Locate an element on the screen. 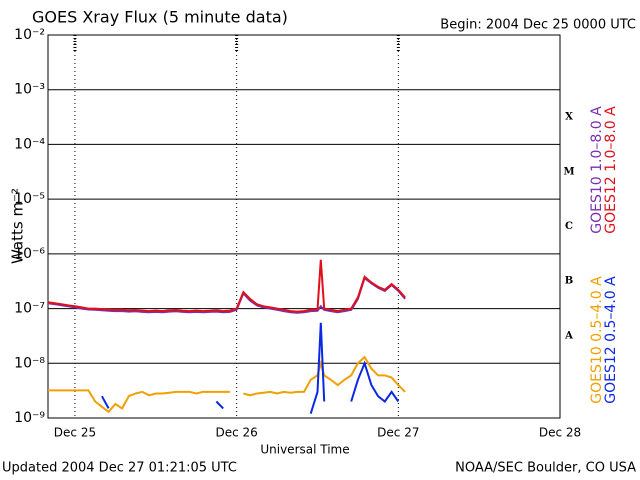  legend-entry: GOES10 0.5–4.0 A is located at coordinates (597, 340).